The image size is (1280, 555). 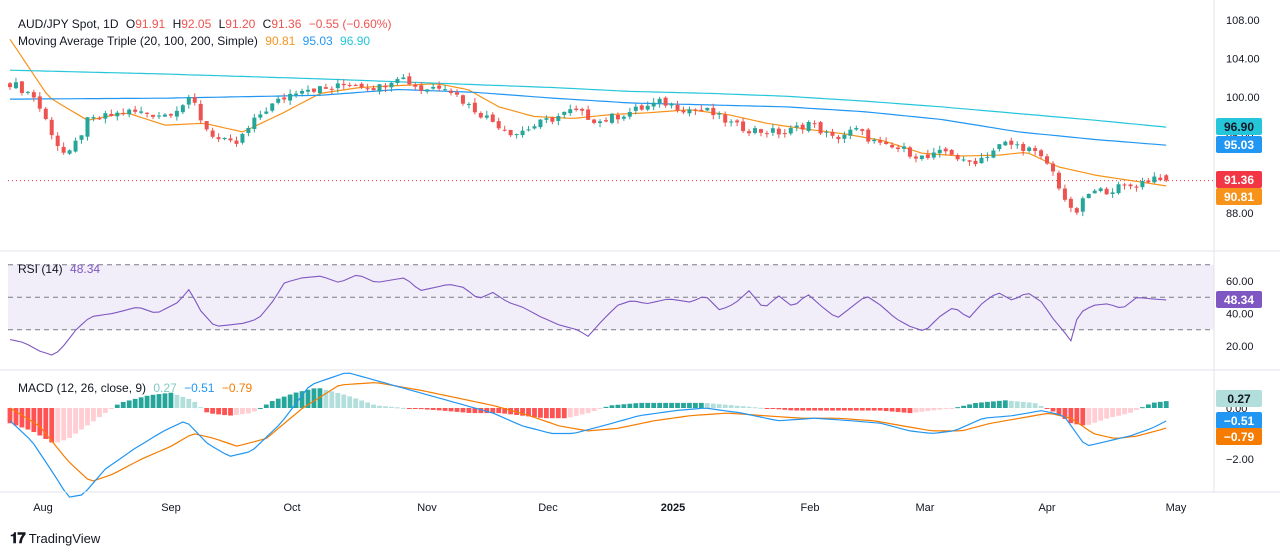 What do you see at coordinates (240, 24) in the screenshot?
I see `low-value: 91.20` at bounding box center [240, 24].